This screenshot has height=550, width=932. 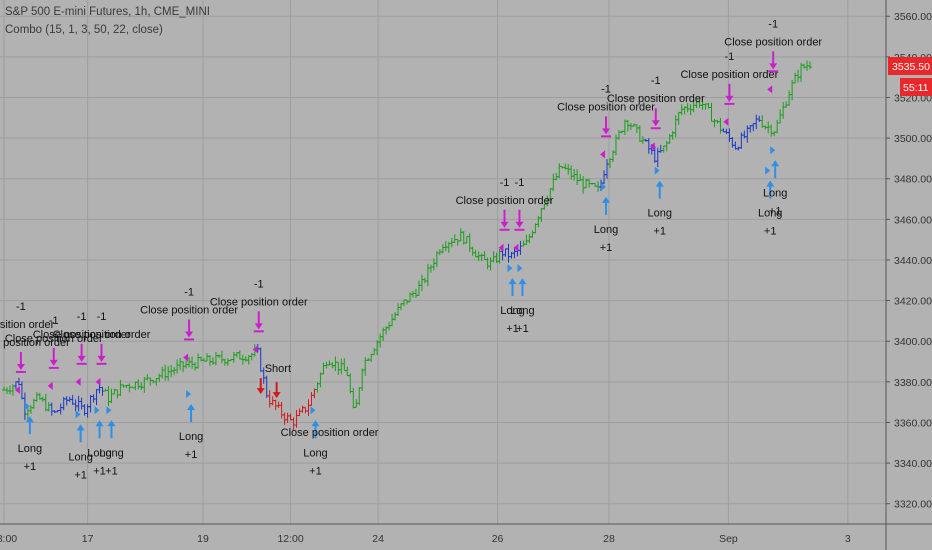 I want to click on price-badge-label: 3535.50, so click(x=911, y=67).